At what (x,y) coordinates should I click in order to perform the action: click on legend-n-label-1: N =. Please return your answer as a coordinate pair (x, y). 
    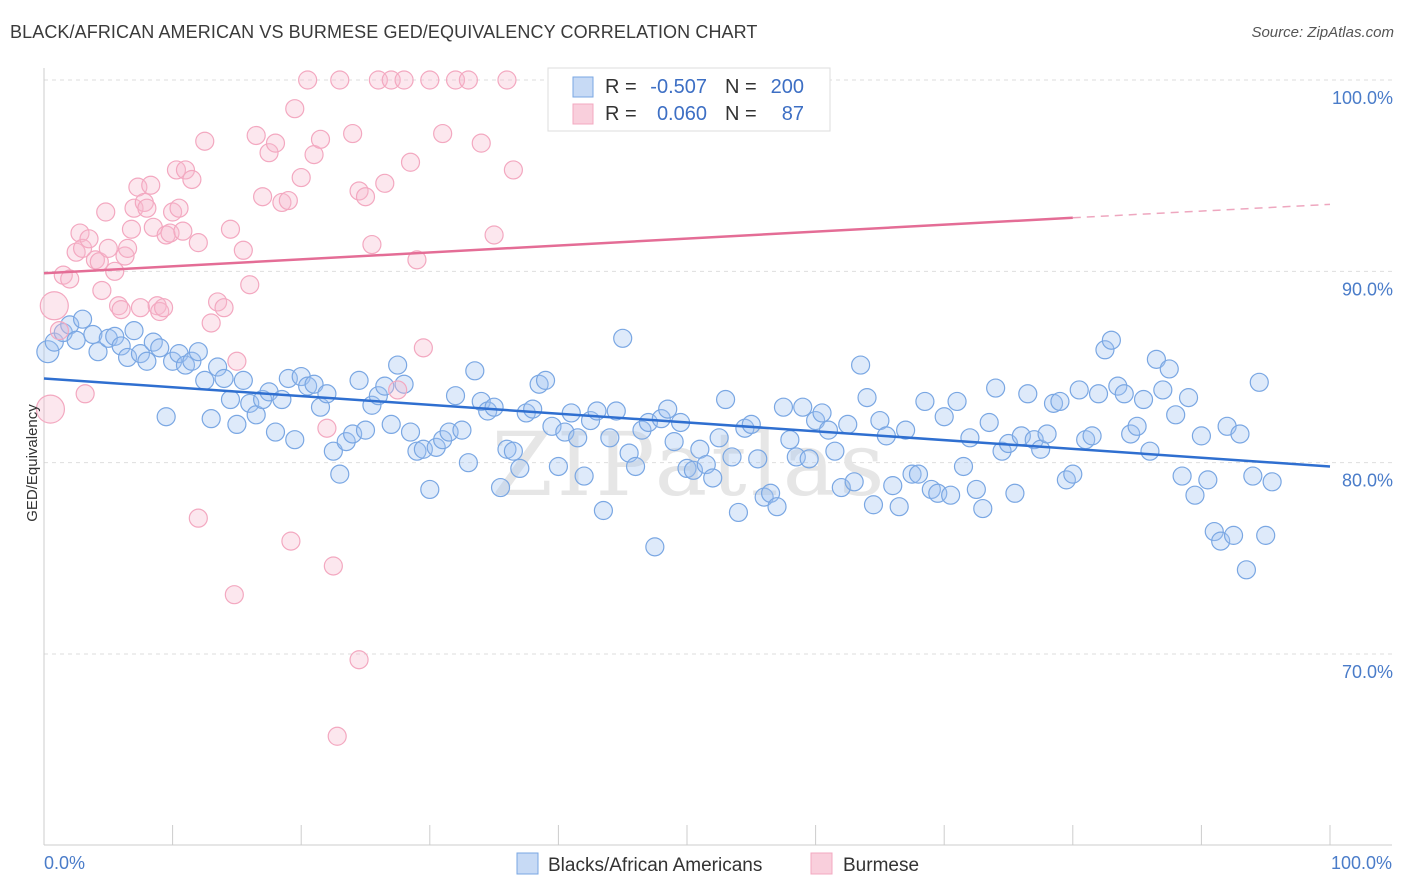
    Looking at the image, I should click on (741, 87).